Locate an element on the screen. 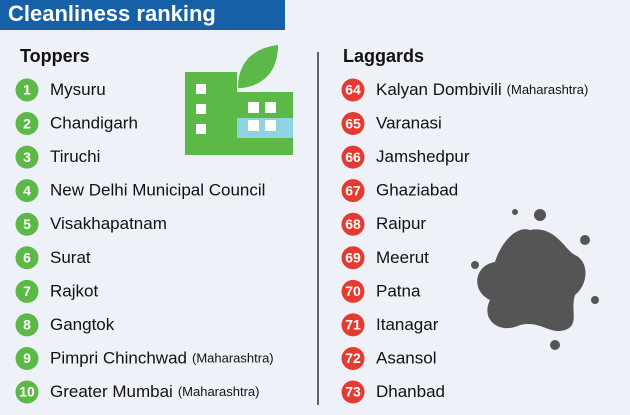 This screenshot has width=630, height=415. city-name: Mysuru is located at coordinates (78, 89).